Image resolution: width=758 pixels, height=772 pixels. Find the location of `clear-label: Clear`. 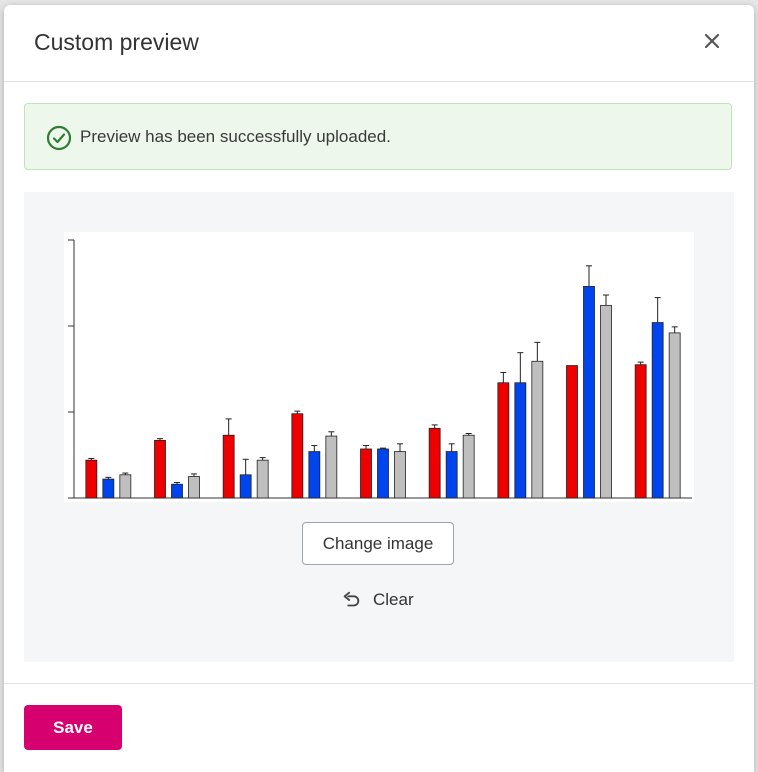

clear-label: Clear is located at coordinates (393, 599).